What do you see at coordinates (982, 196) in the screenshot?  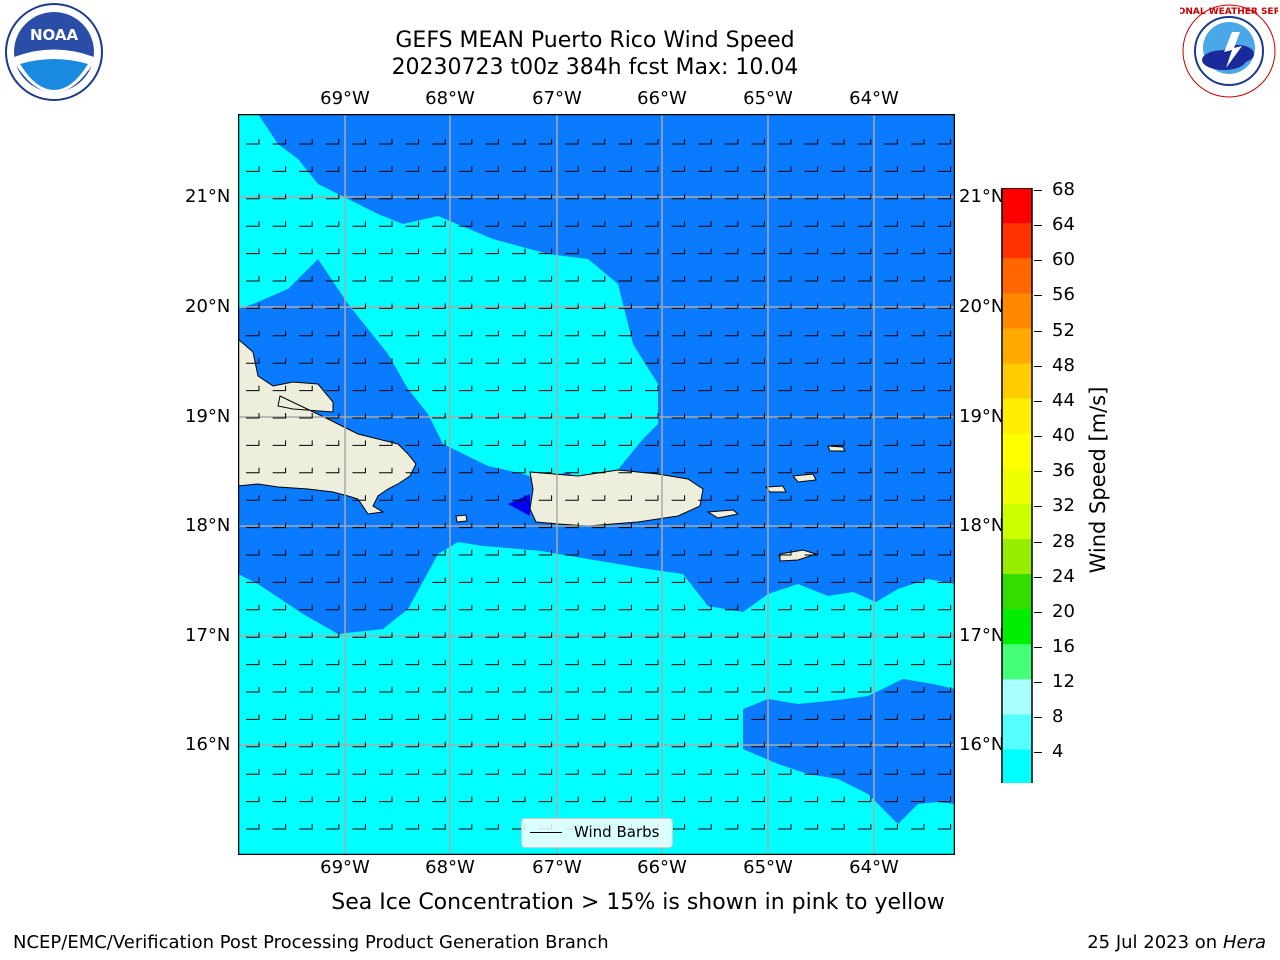 I see `lat-label-right: 21°N` at bounding box center [982, 196].